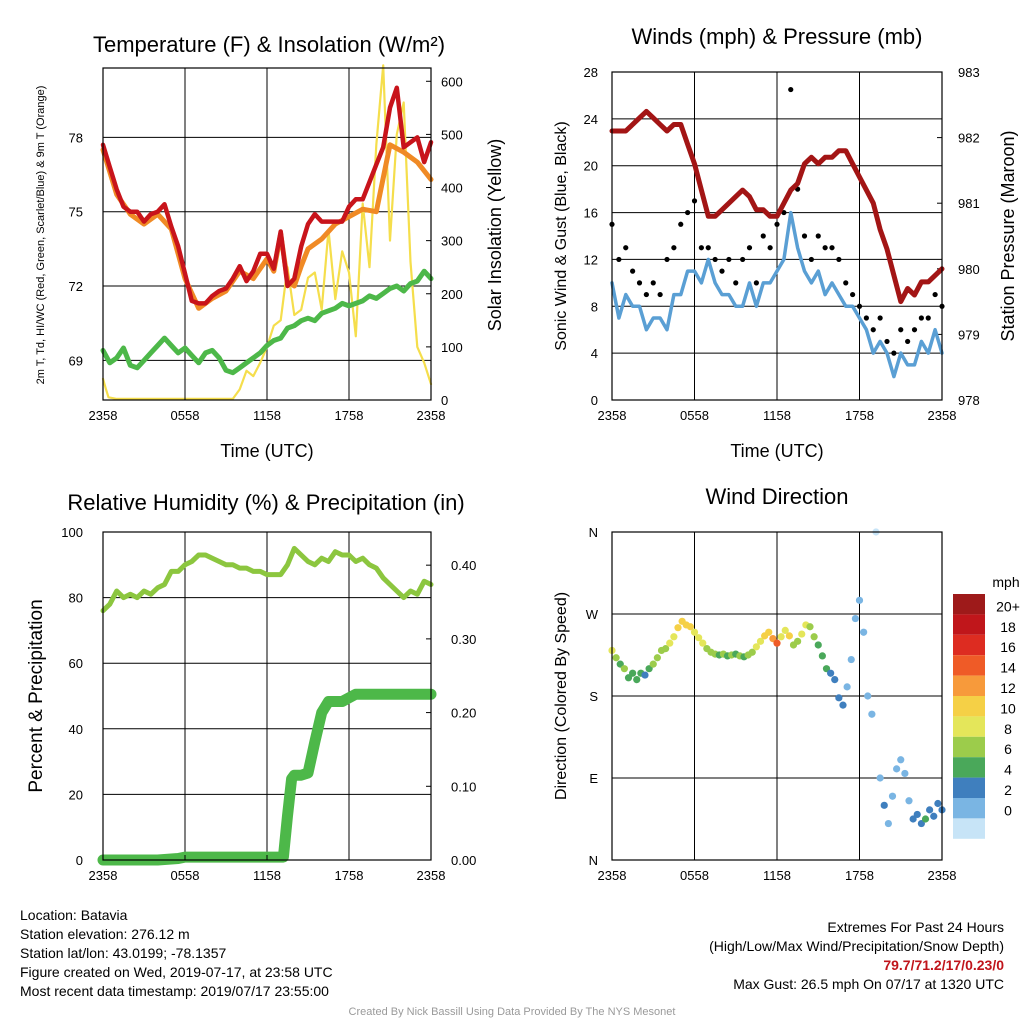 The image size is (1024, 1024). I want to click on y-tick-label: 28, so click(591, 72).